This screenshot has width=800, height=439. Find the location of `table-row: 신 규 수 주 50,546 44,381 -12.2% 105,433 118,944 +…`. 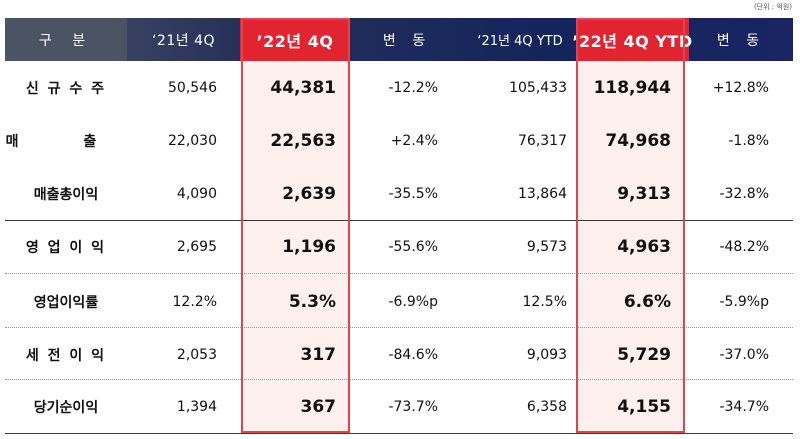

table-row: 신 규 수 주 50,546 44,381 -12.2% 105,433 118,944 +… is located at coordinates (399, 87).